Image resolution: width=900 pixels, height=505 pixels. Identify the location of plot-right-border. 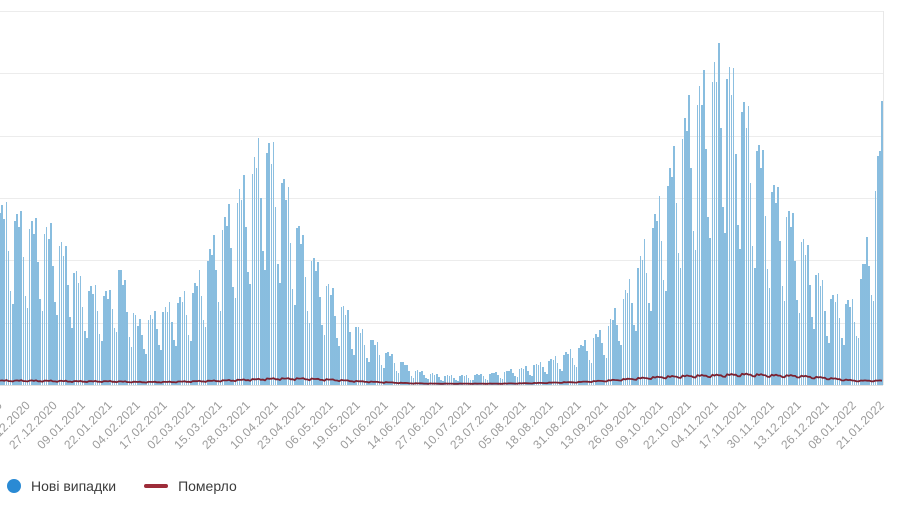
(883, 198).